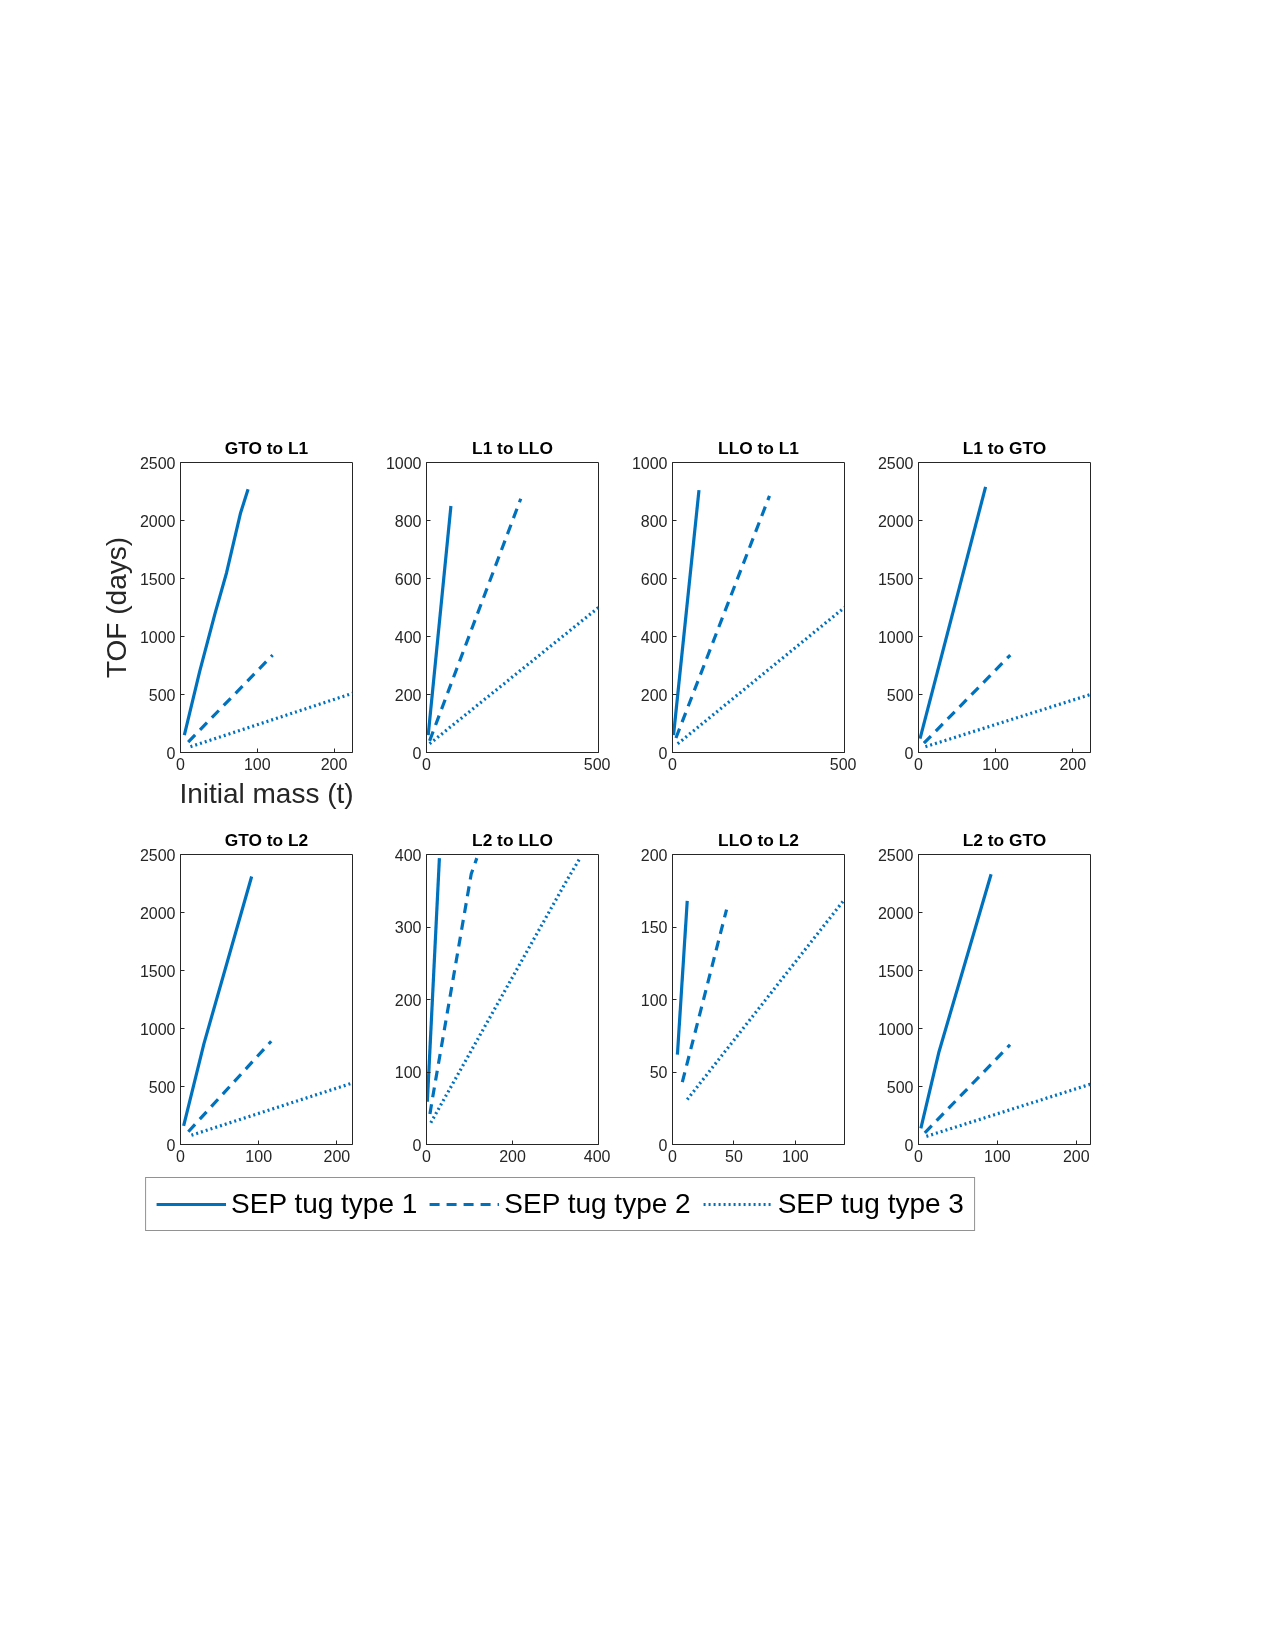  I want to click on chart-title: L2 to LLO, so click(512, 839).